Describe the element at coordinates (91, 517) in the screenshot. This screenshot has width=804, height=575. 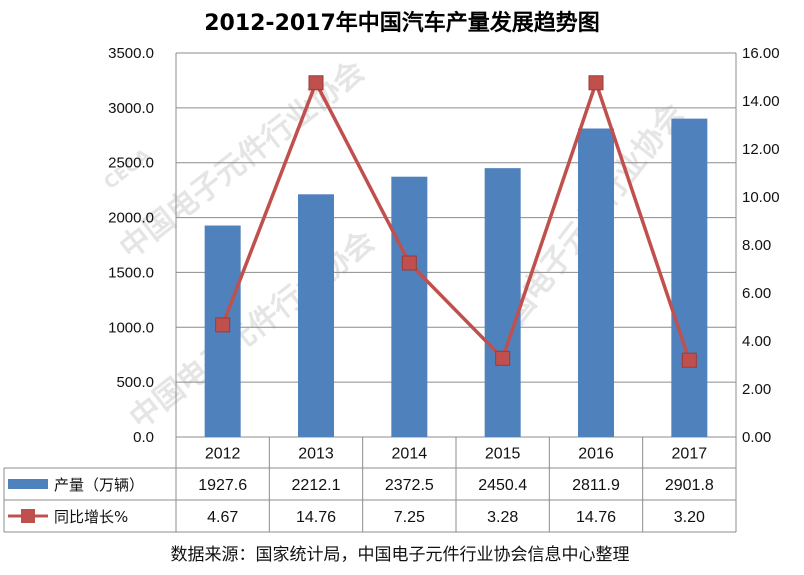
I see `legend-label-growth: 同比增长%` at that location.